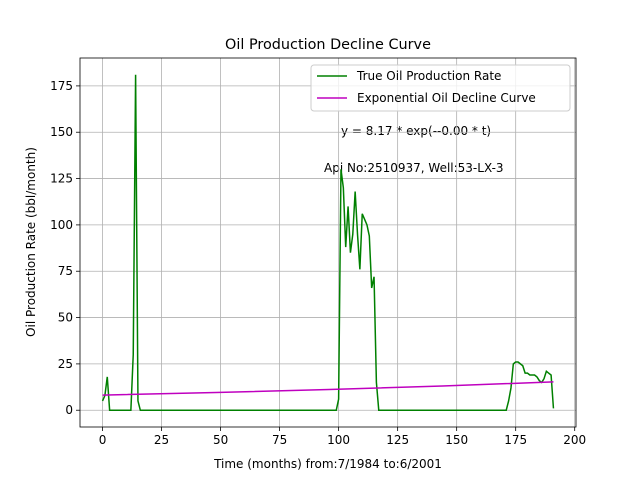 The height and width of the screenshot is (480, 640). Describe the element at coordinates (328, 388) in the screenshot. I see `data-line` at that location.